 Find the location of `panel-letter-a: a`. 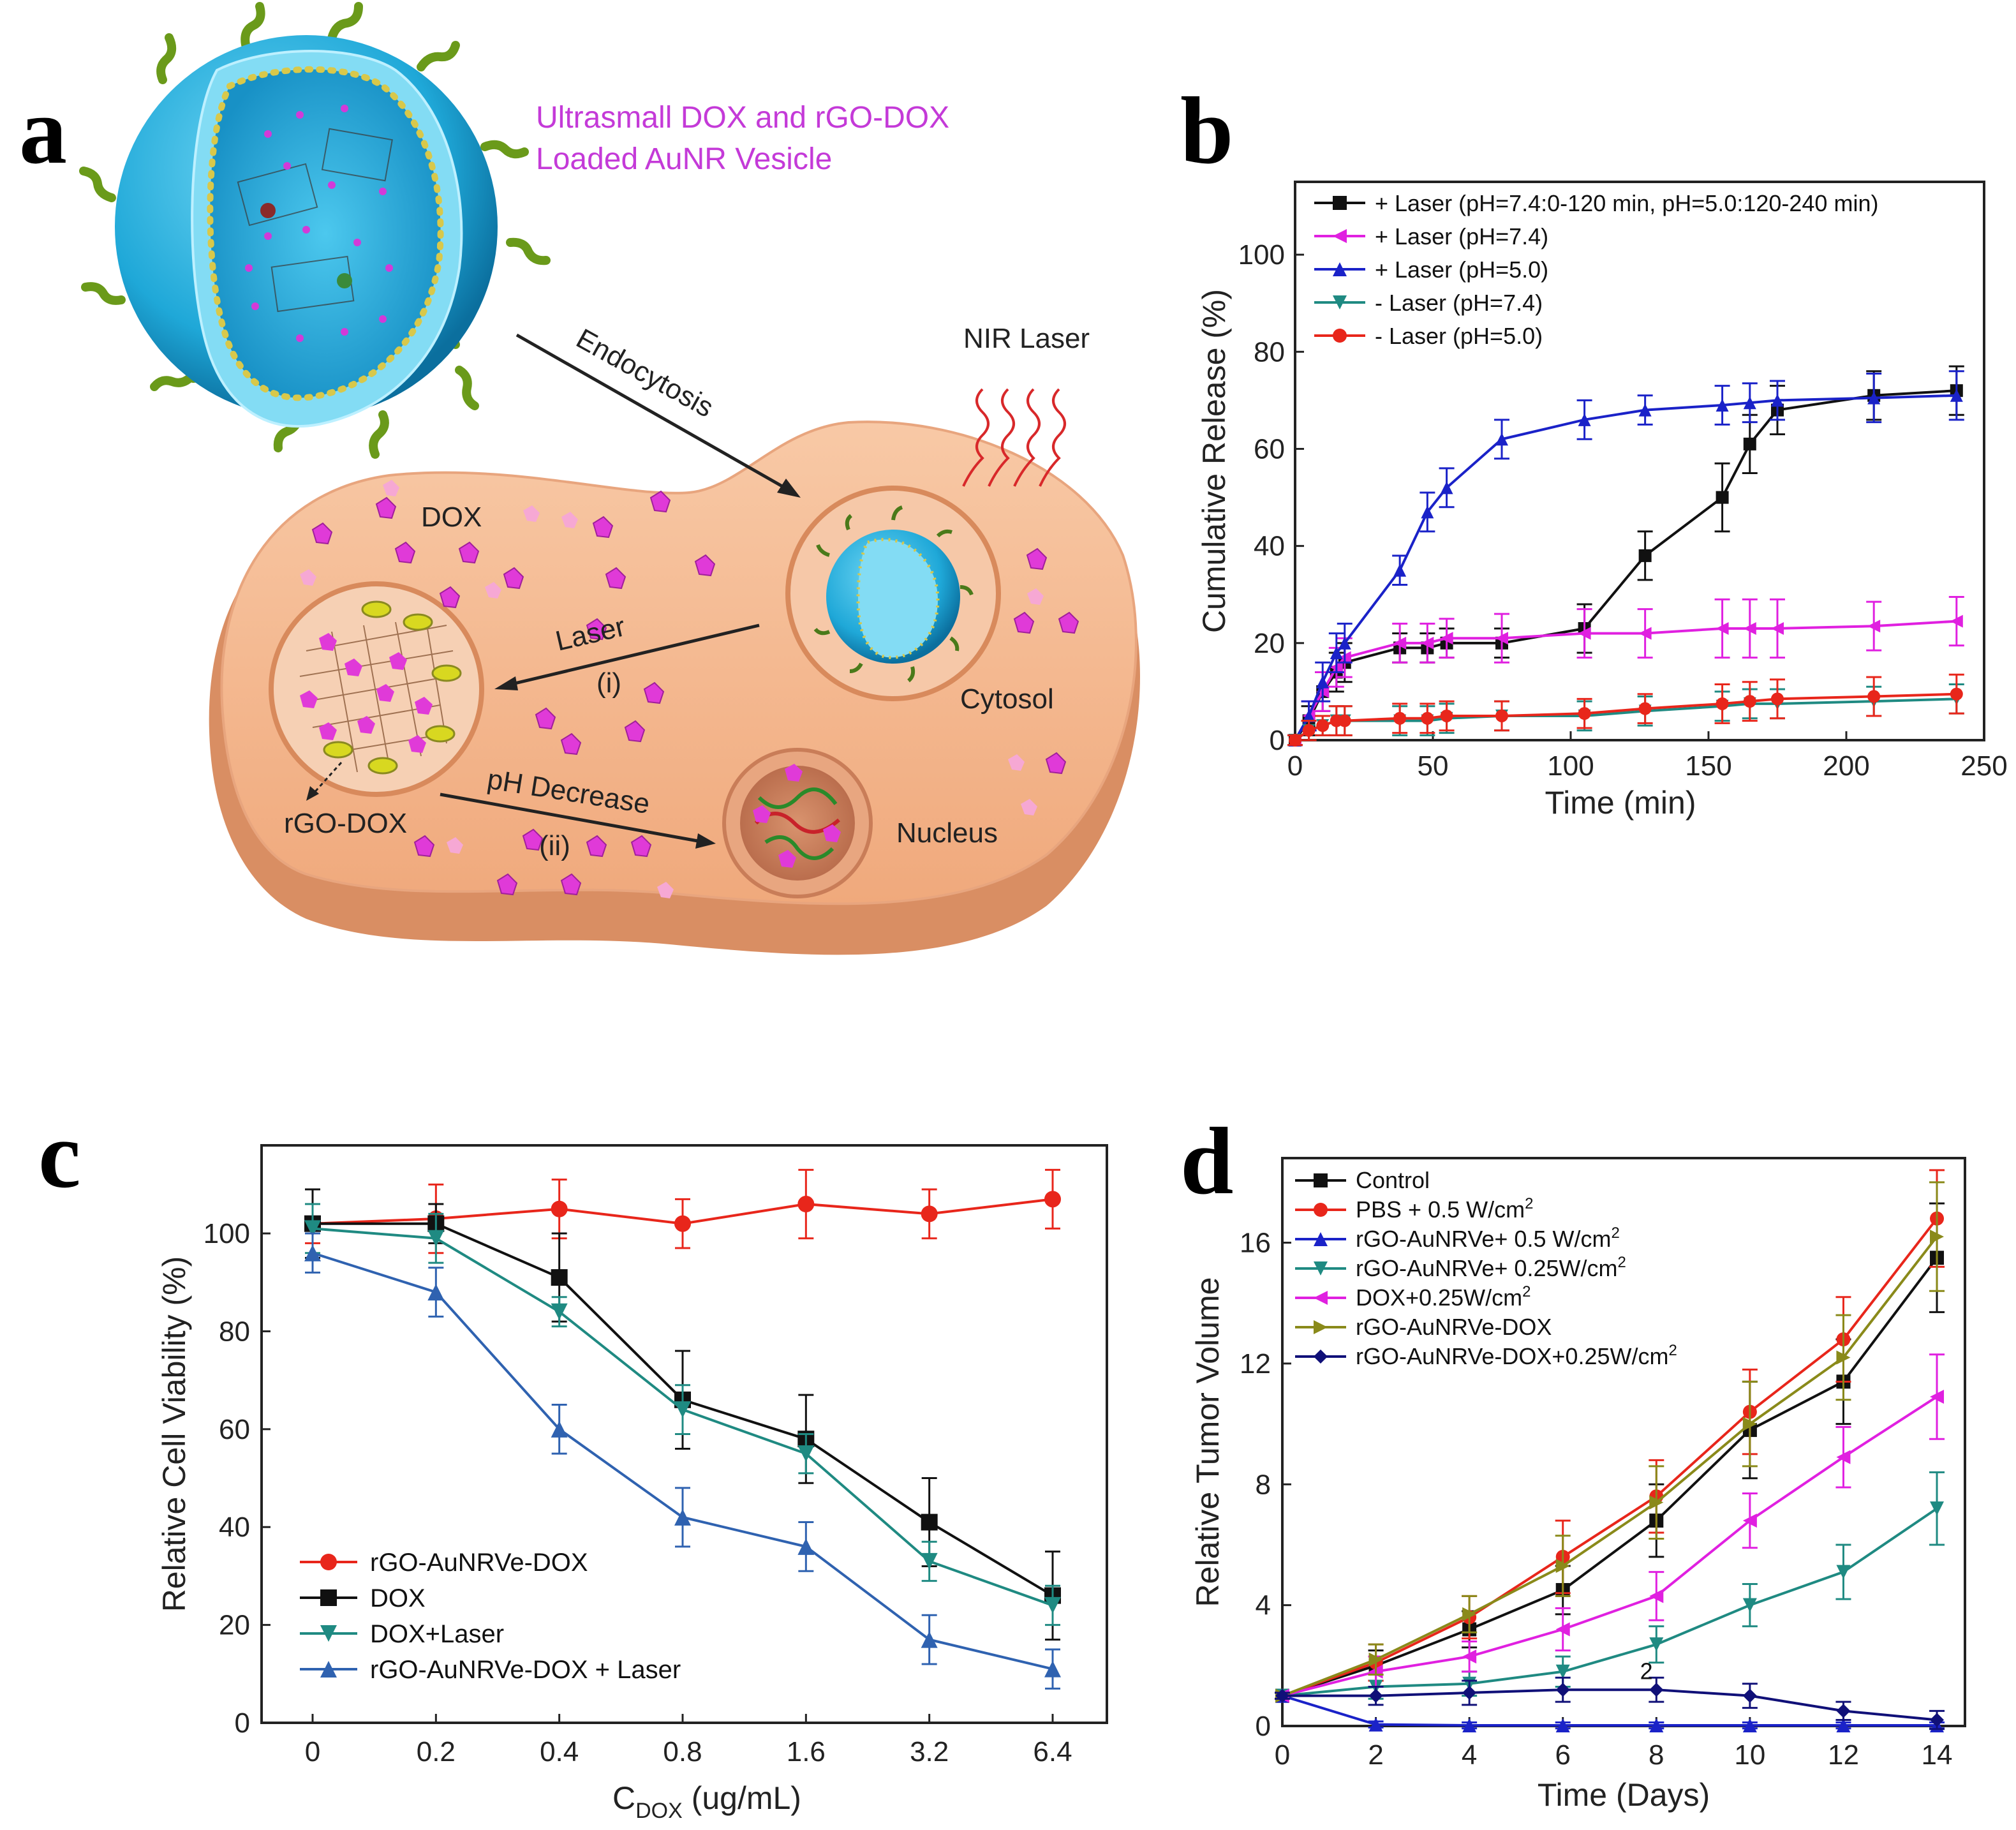

panel-letter-a: a is located at coordinates (43, 131).